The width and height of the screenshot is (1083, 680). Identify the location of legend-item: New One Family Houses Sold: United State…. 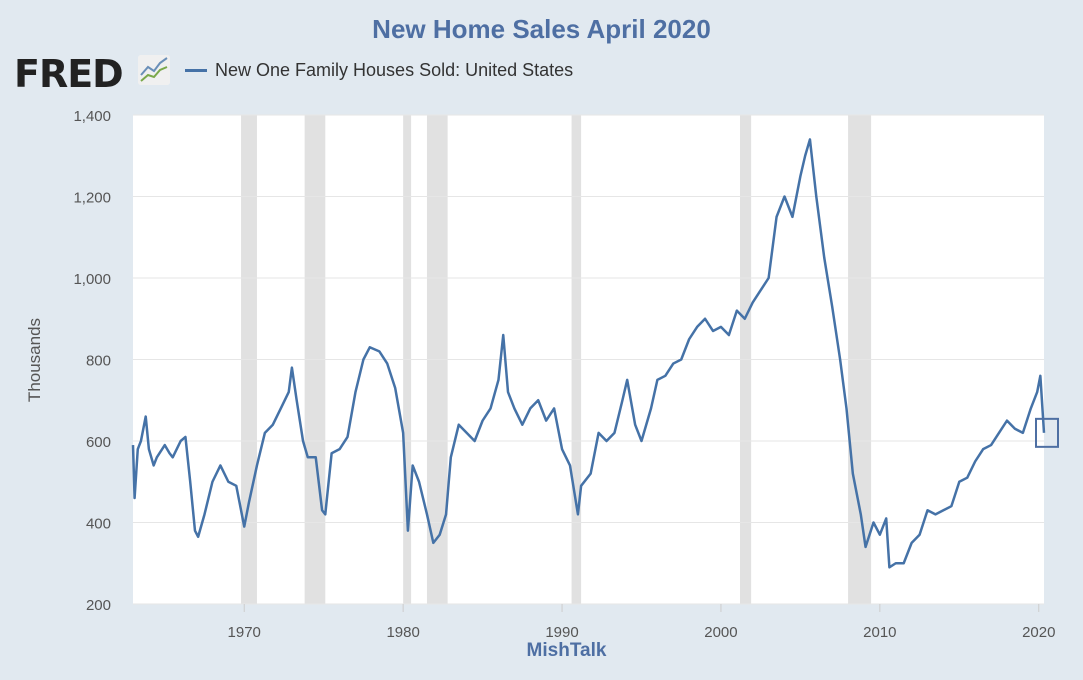
(379, 70).